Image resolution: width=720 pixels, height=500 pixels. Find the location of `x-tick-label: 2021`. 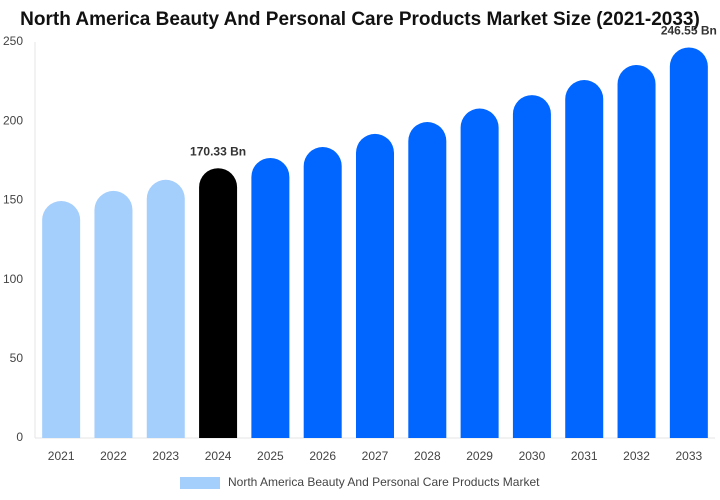

x-tick-label: 2021 is located at coordinates (61, 456).